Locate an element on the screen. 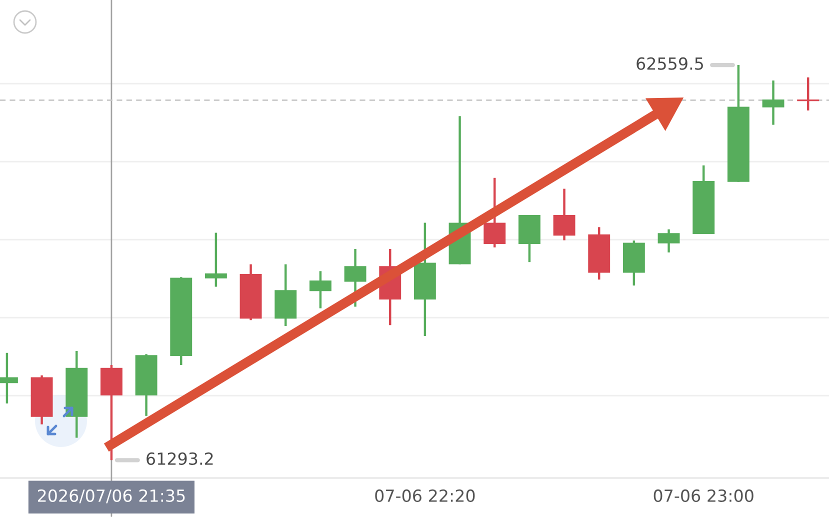 Image resolution: width=829 pixels, height=517 pixels. annotation: 62559.5 is located at coordinates (669, 63).